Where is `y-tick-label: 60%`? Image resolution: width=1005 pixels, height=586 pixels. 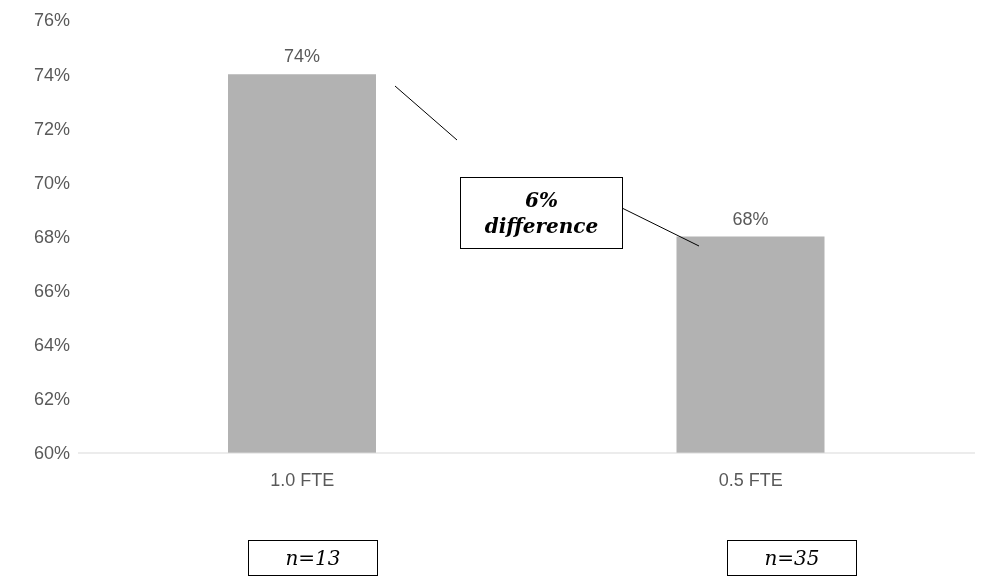
y-tick-label: 60% is located at coordinates (51, 453).